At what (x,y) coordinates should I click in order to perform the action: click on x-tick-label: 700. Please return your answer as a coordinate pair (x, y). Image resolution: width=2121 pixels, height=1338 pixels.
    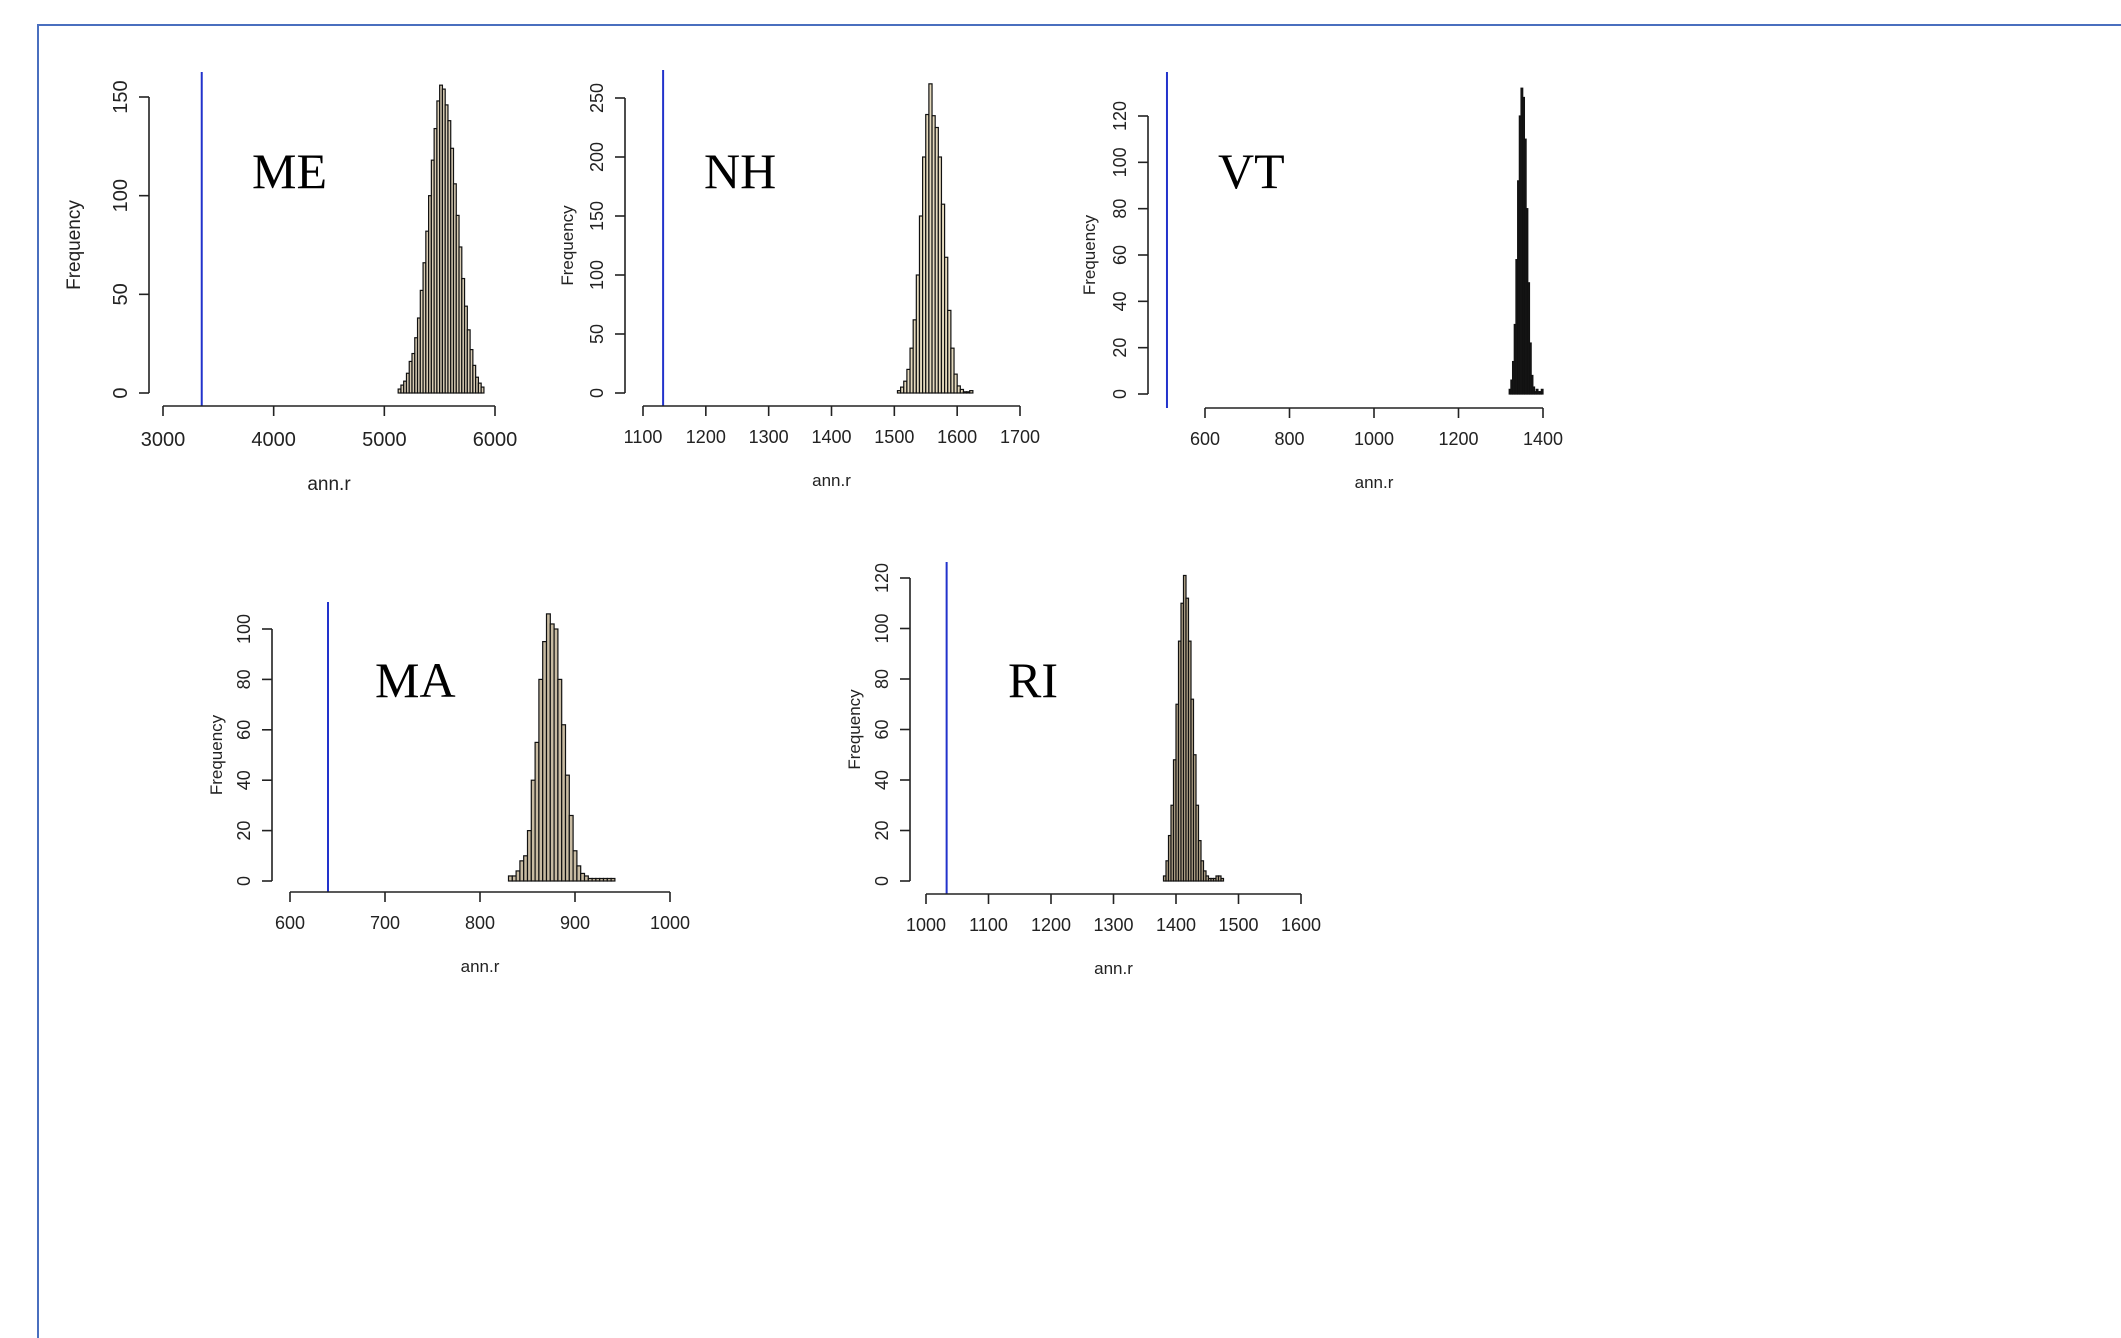
    Looking at the image, I should click on (385, 923).